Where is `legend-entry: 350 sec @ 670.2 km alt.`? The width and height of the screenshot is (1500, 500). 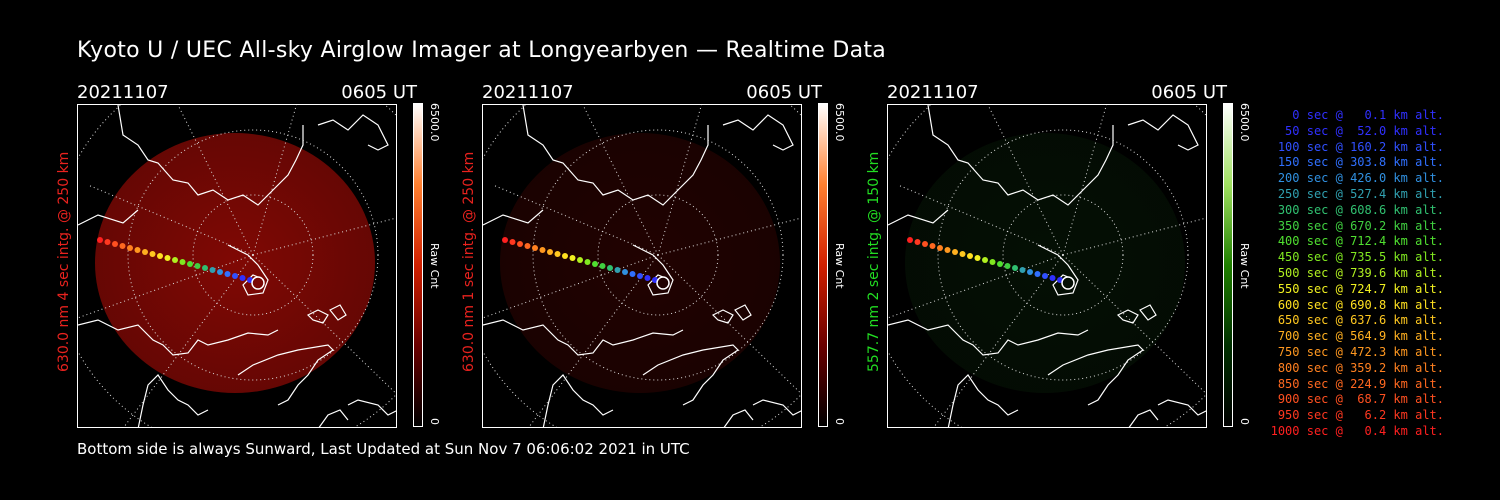
legend-entry: 350 sec @ 670.2 km alt. is located at coordinates (1357, 225).